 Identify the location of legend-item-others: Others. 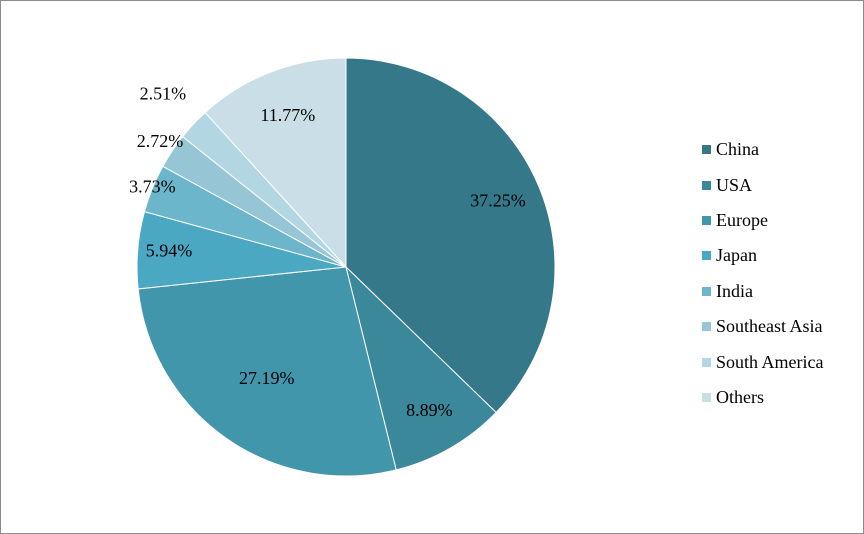
(762, 397).